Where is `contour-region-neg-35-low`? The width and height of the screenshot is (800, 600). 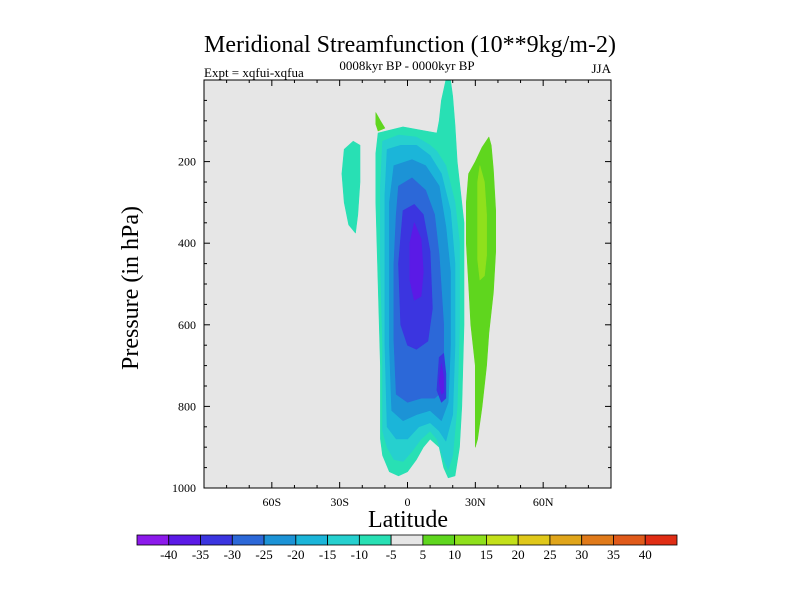
contour-region-neg-35-low is located at coordinates (441, 379).